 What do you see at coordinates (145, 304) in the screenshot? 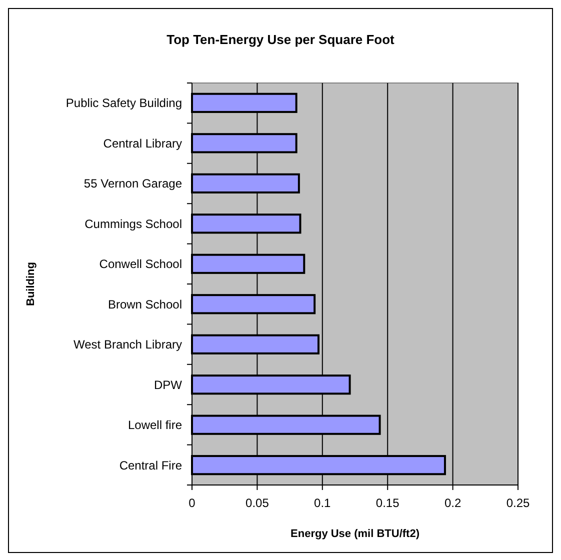
I see `y-tick-label: Brown School` at bounding box center [145, 304].